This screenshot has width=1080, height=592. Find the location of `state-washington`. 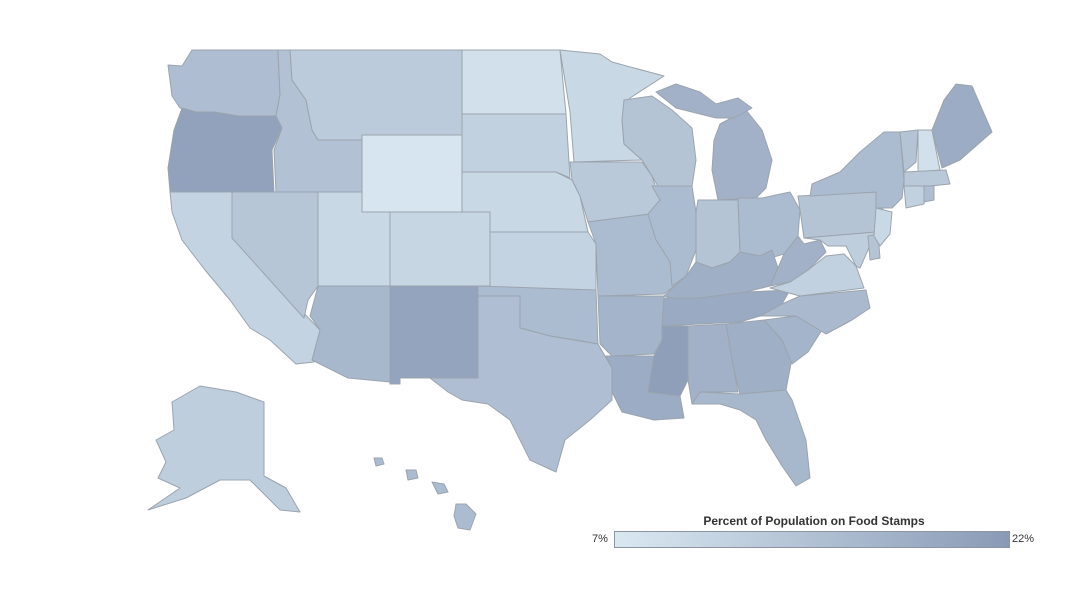

state-washington is located at coordinates (224, 83).